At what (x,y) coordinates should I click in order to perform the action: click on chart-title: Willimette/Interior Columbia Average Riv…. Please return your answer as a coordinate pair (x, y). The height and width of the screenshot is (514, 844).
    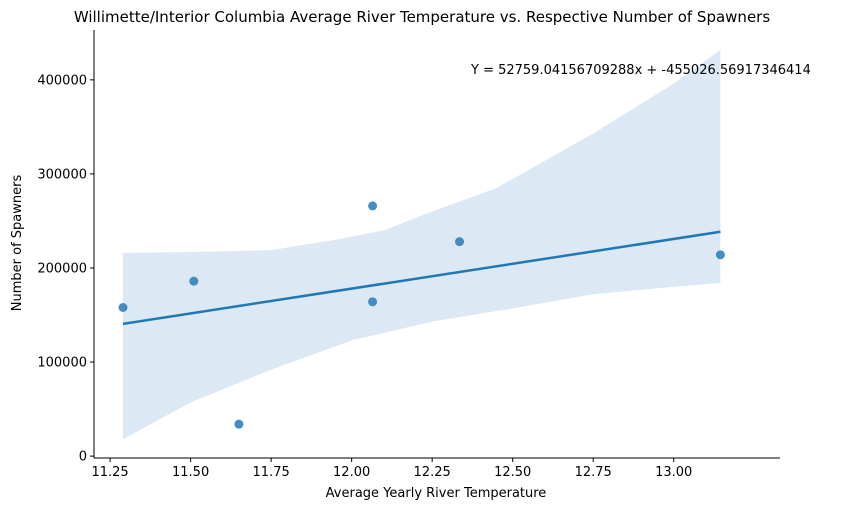
    Looking at the image, I should click on (422, 17).